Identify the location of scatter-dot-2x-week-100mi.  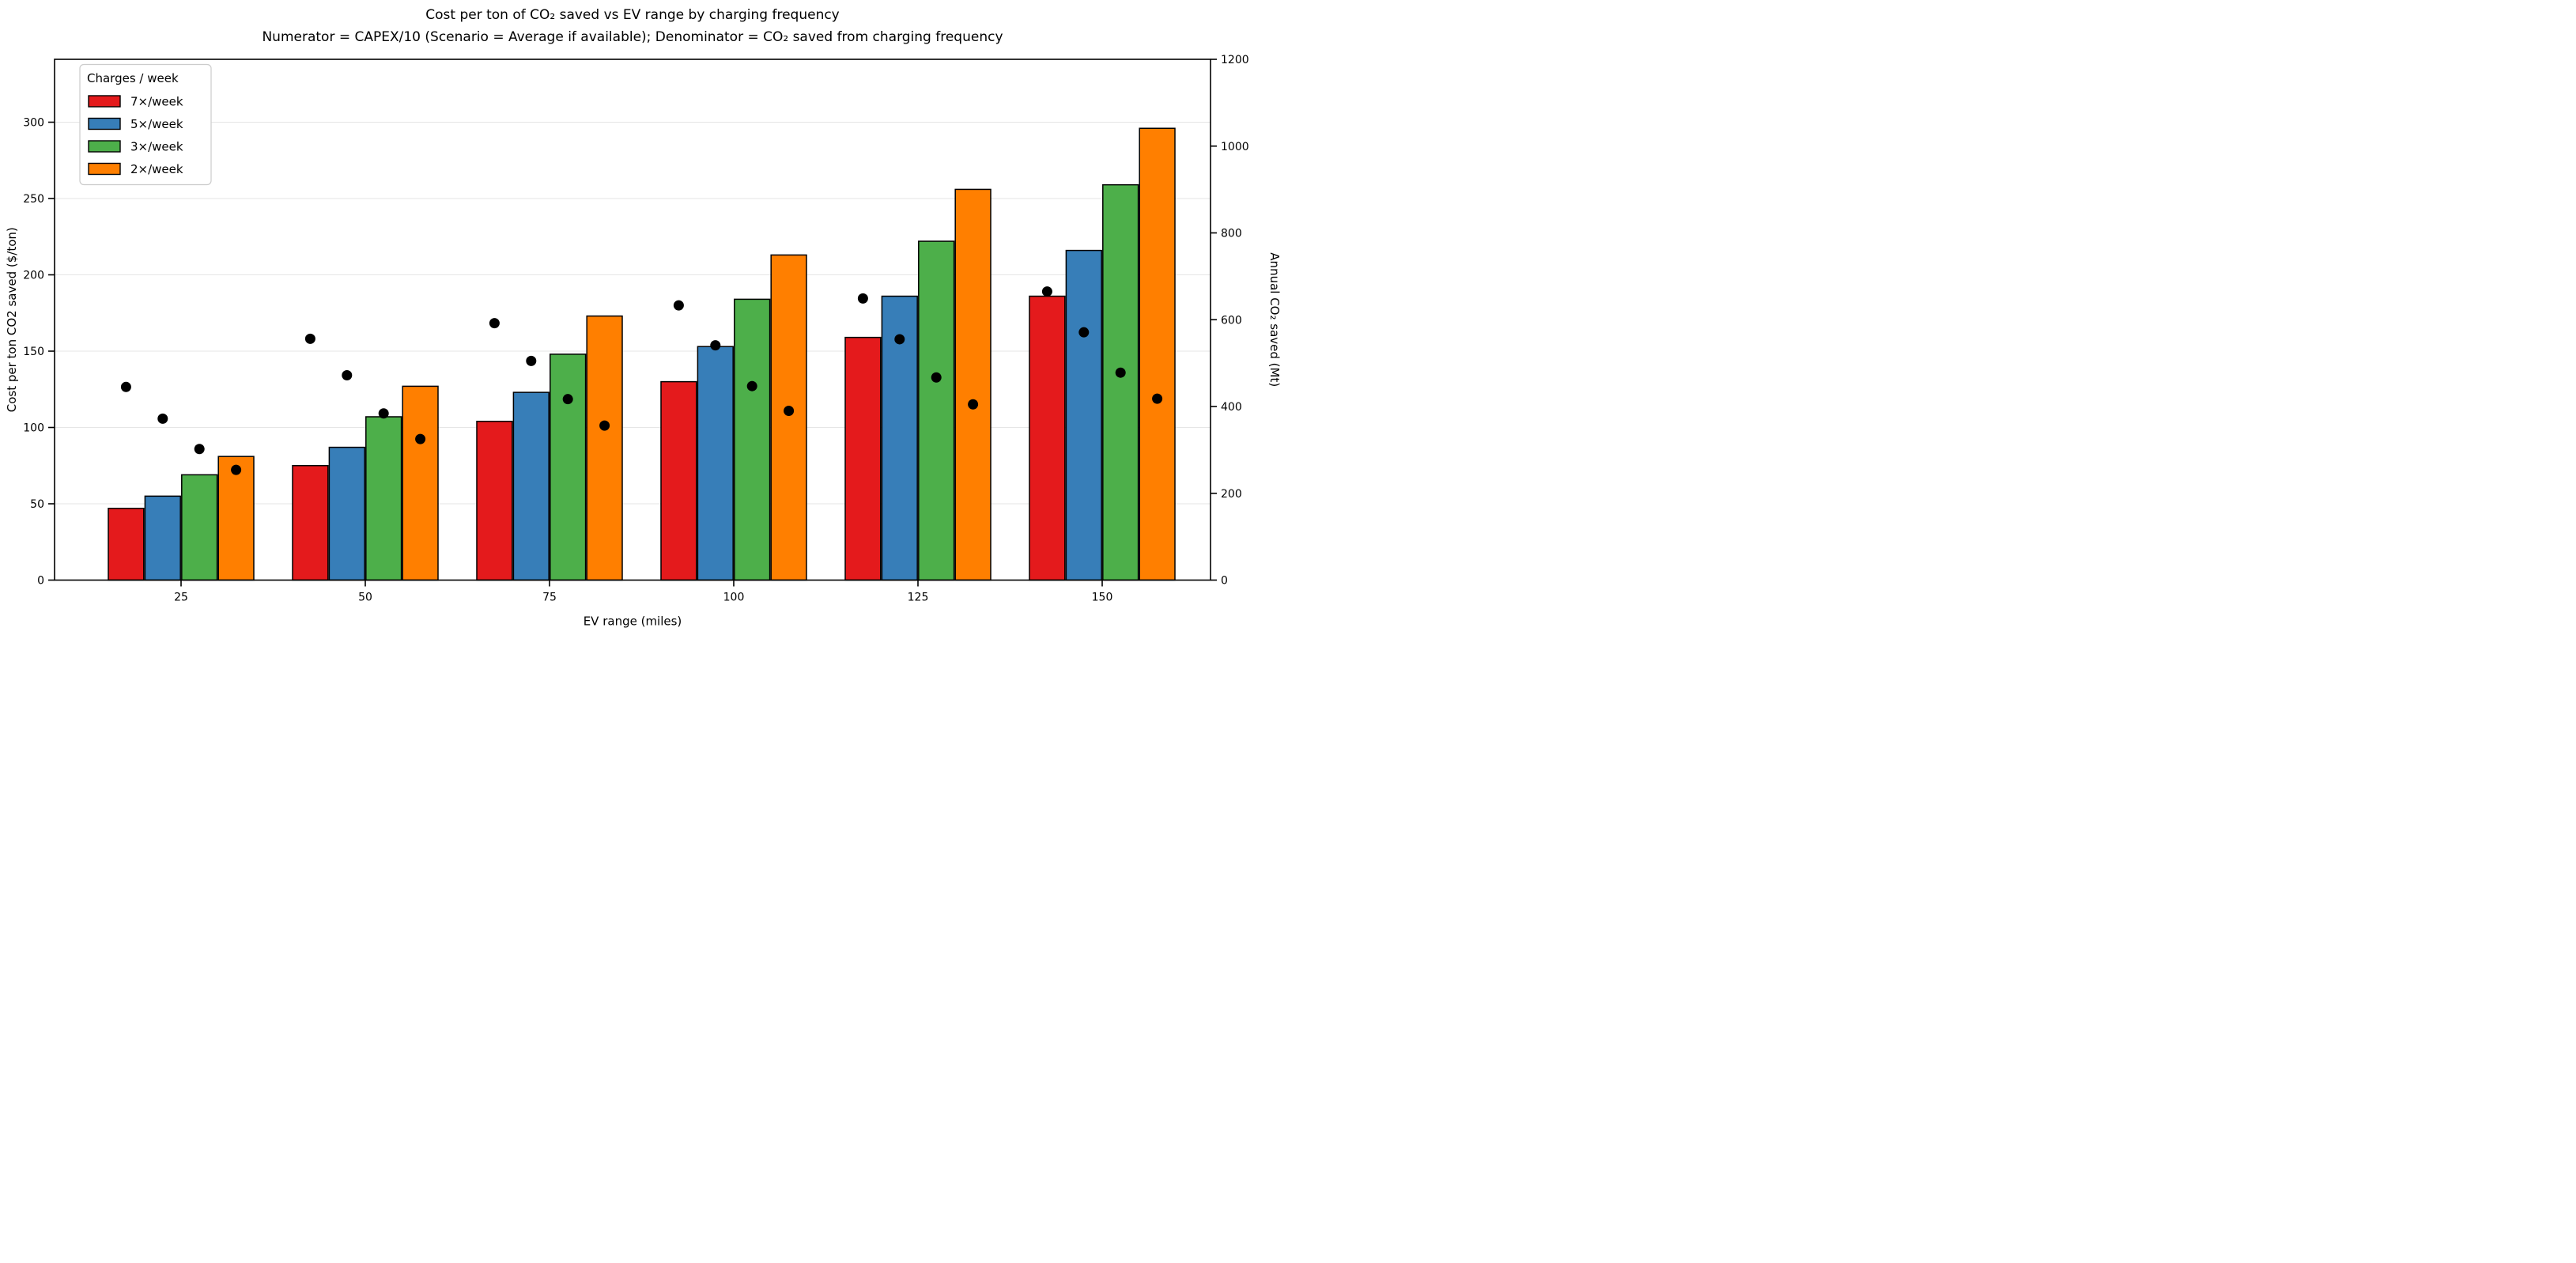
(789, 410).